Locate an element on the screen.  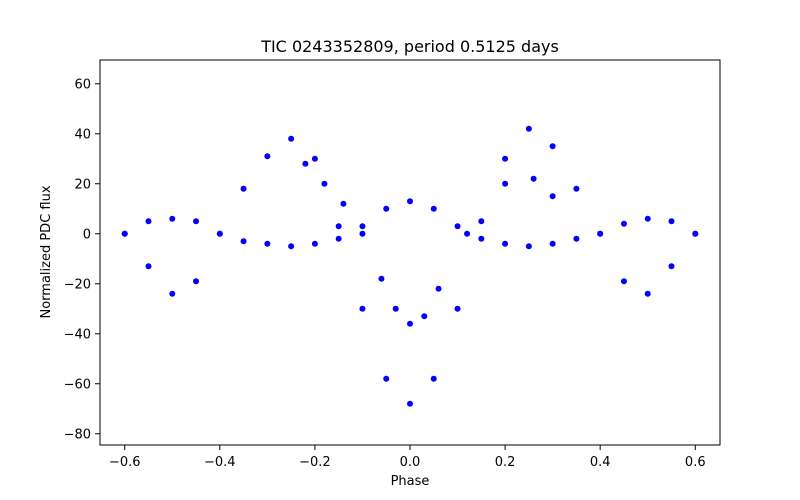
y-tick-label: −60 is located at coordinates (77, 384).